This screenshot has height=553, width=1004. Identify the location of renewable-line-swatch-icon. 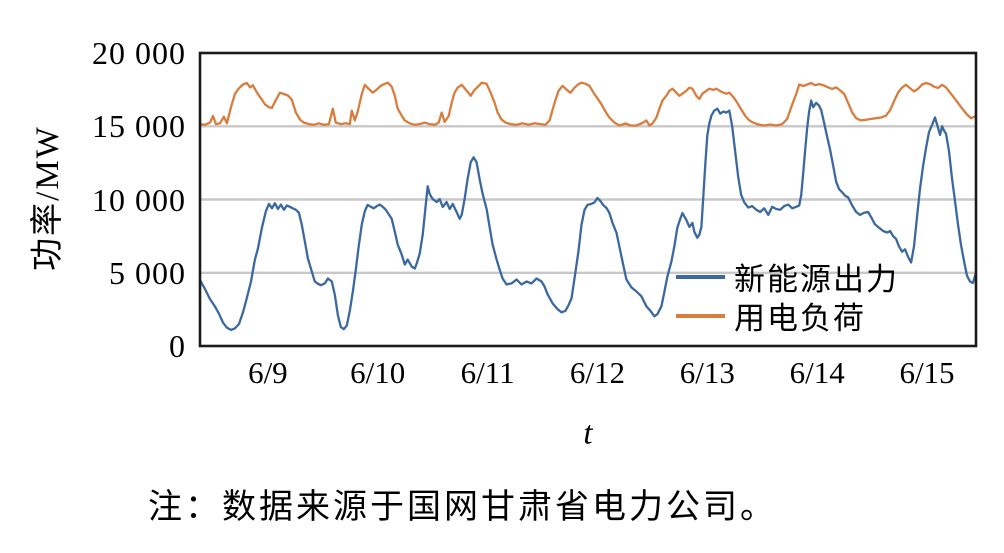
(700, 276).